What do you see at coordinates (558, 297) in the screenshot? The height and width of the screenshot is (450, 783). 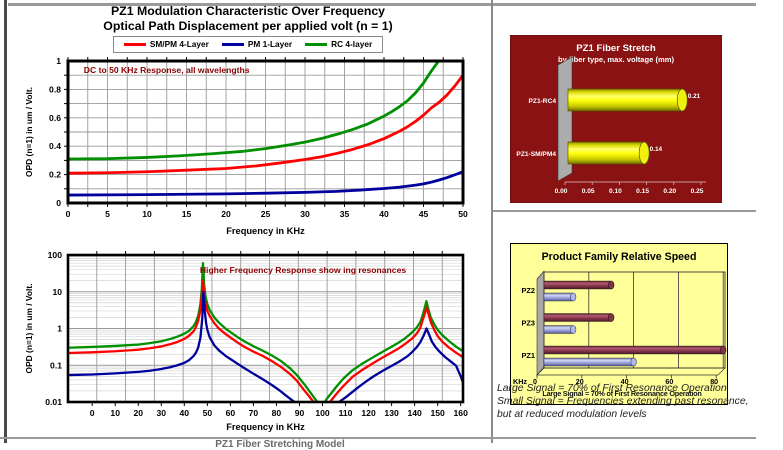 I see `bar-pz2-series2` at bounding box center [558, 297].